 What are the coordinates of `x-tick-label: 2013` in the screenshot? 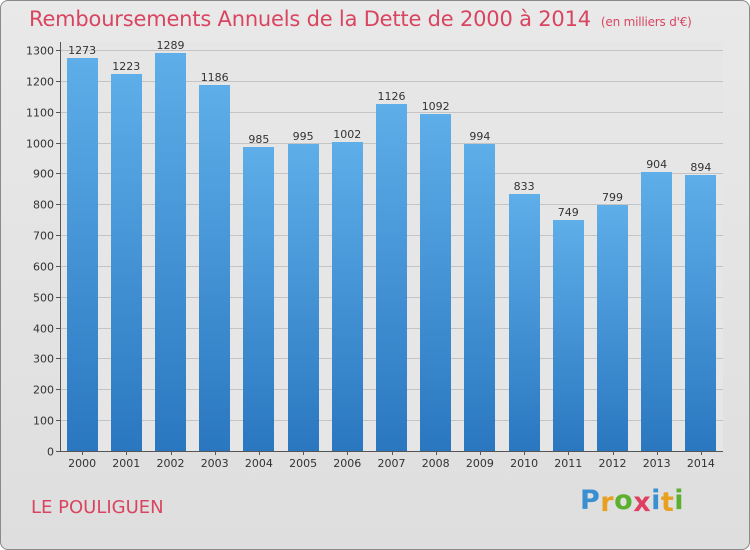 It's located at (657, 463).